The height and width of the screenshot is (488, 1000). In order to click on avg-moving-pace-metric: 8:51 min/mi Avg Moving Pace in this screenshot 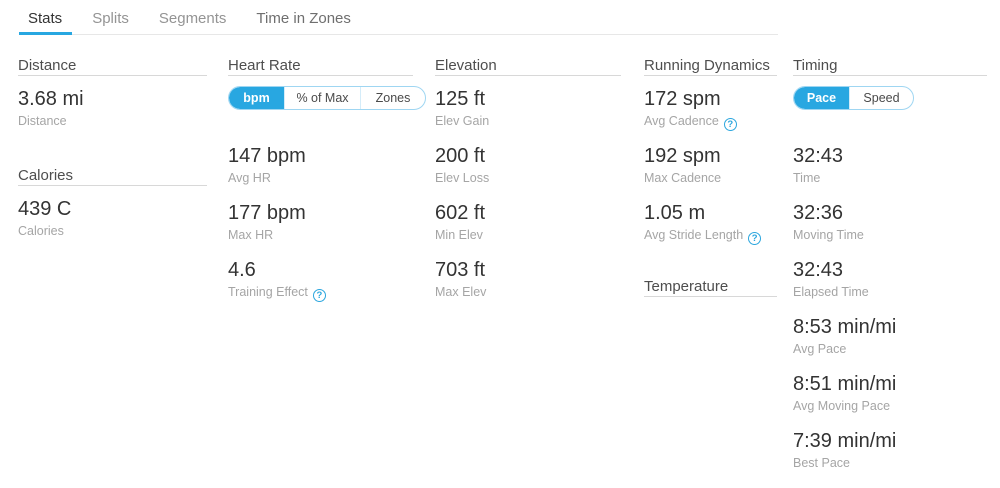, I will do `click(890, 389)`.